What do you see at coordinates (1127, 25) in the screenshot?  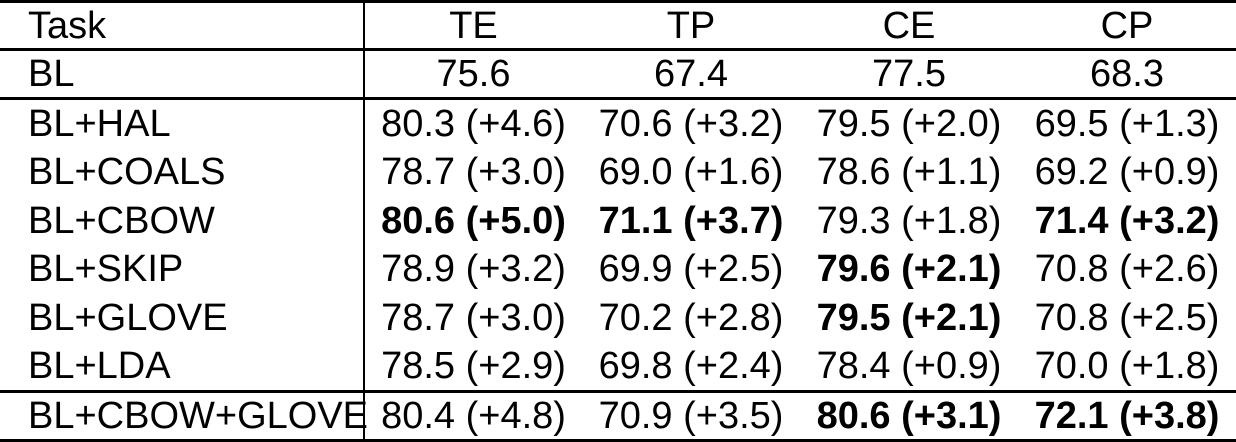 I see `column-header-cp: CP` at bounding box center [1127, 25].